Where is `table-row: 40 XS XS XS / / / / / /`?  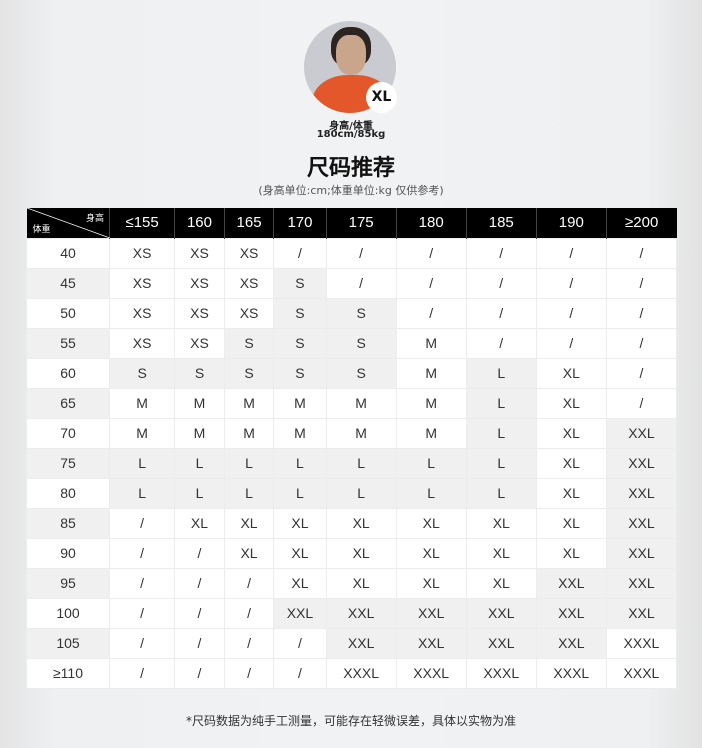
table-row: 40 XS XS XS / / / / / / is located at coordinates (352, 253).